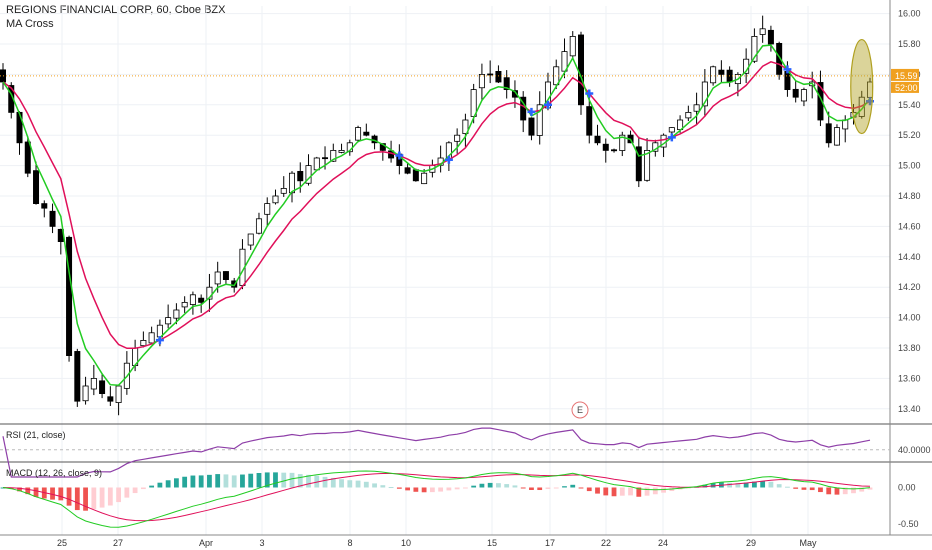 The image size is (932, 550). What do you see at coordinates (550, 543) in the screenshot?
I see `time-tick-label: 17` at bounding box center [550, 543].